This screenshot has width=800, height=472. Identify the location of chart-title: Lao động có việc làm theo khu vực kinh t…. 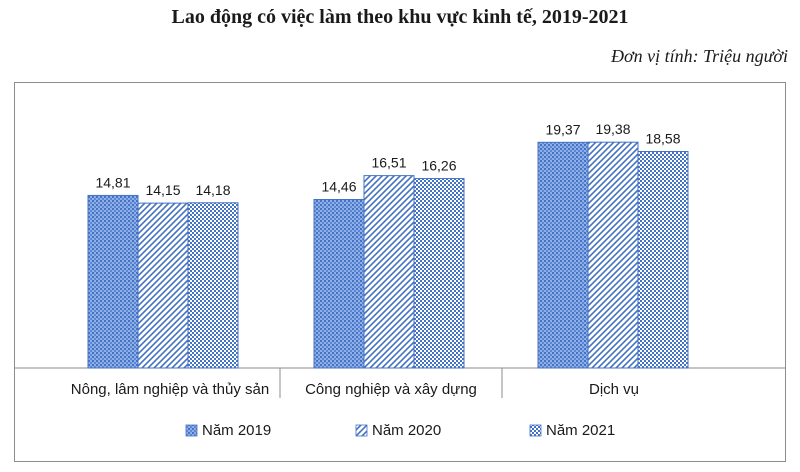
(400, 17).